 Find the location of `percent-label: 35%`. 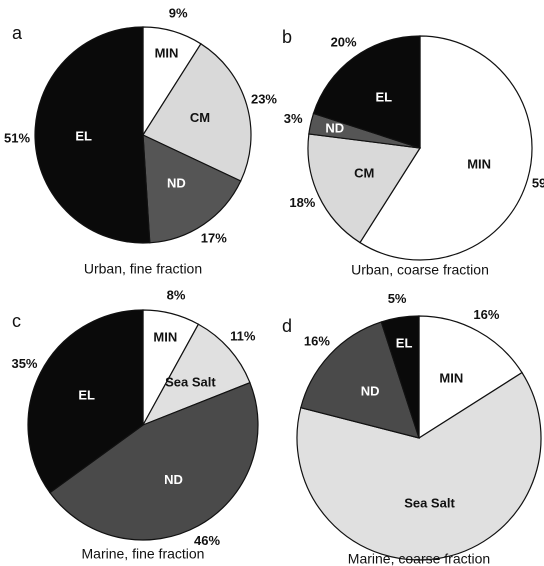

percent-label: 35% is located at coordinates (24, 363).